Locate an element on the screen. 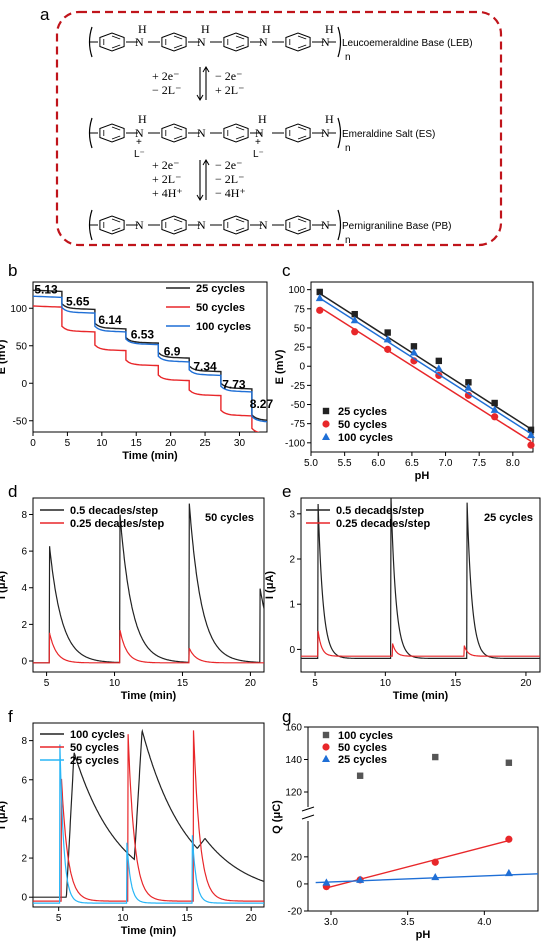  charge-plus: + is located at coordinates (258, 142).